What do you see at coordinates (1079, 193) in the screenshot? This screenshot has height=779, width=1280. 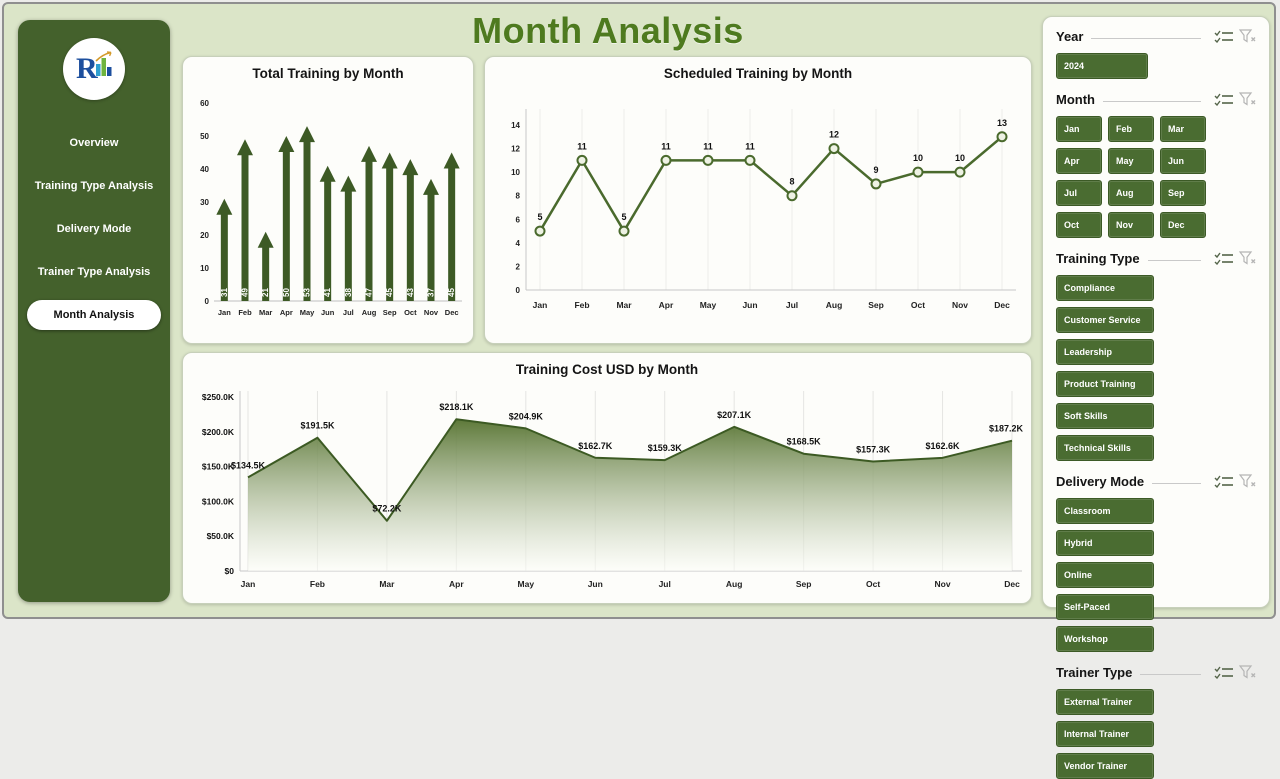 I see `slicer-option-jul: Jul` at bounding box center [1079, 193].